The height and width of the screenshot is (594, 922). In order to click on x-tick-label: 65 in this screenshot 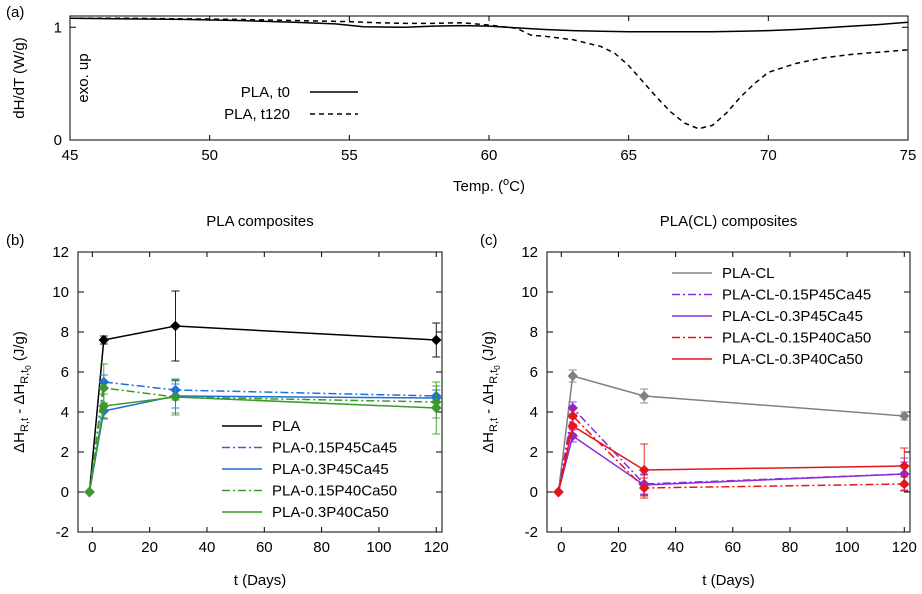, I will do `click(628, 155)`.